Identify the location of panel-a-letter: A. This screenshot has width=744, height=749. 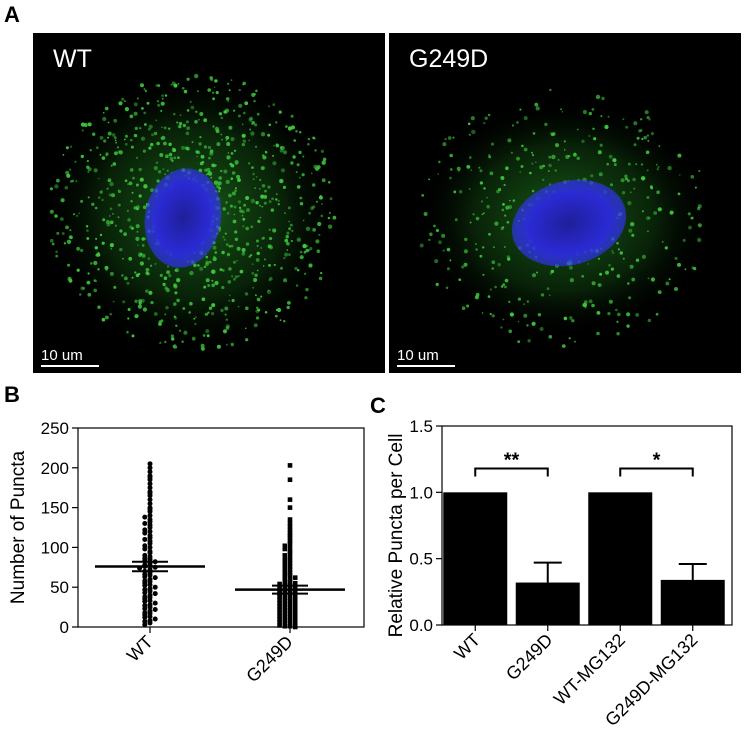
(12, 14).